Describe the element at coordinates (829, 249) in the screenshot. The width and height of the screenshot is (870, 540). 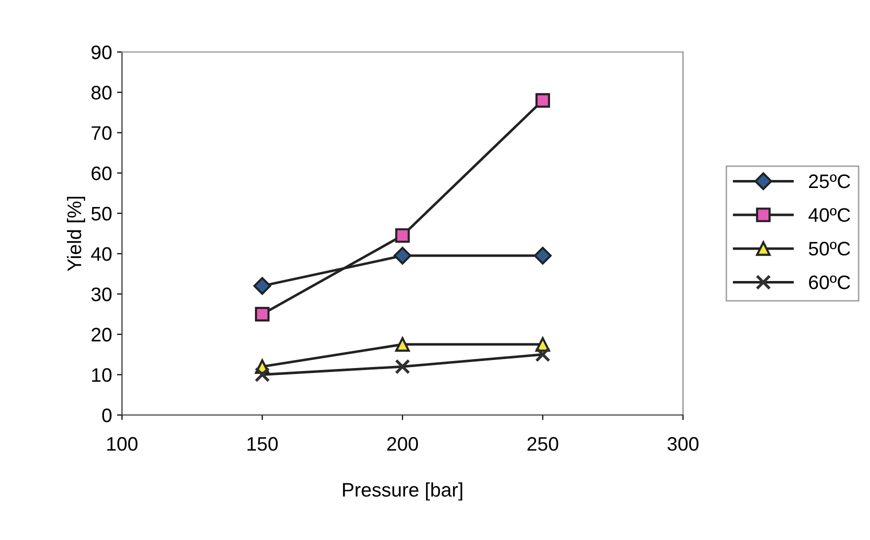
I see `legend-label: 50ºC` at that location.